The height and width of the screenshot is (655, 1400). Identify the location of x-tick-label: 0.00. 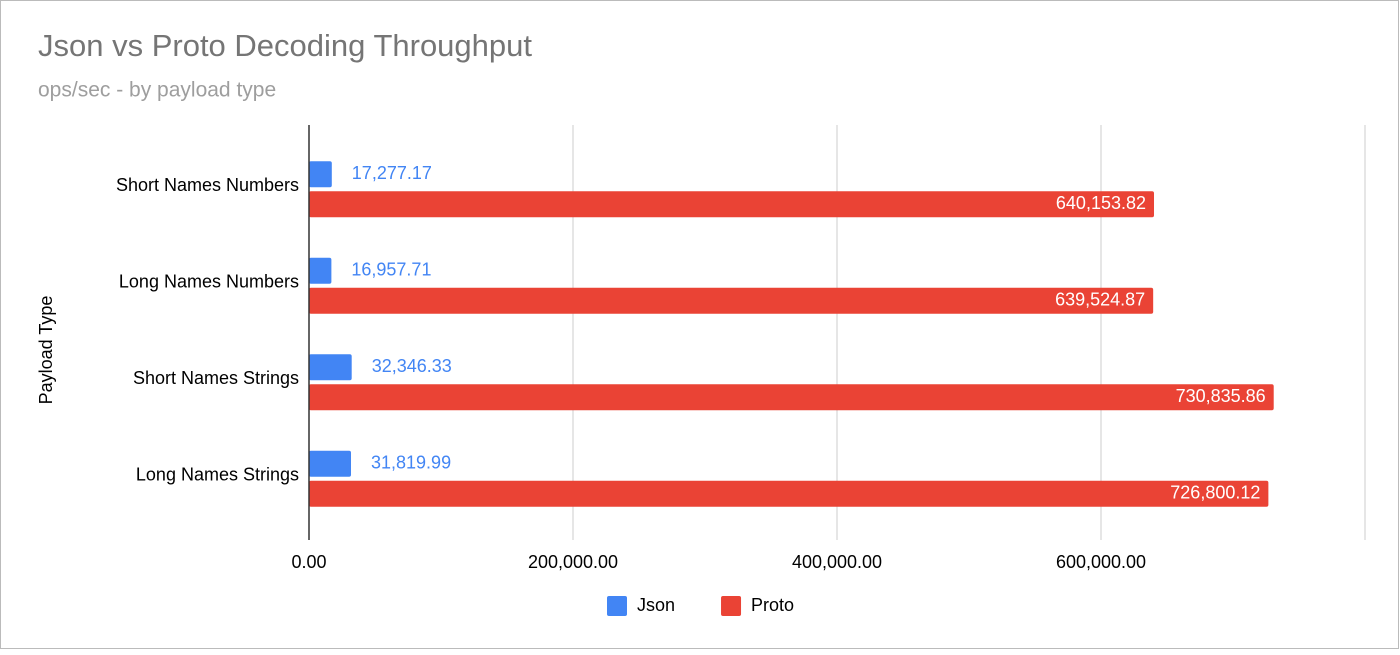
(308, 562).